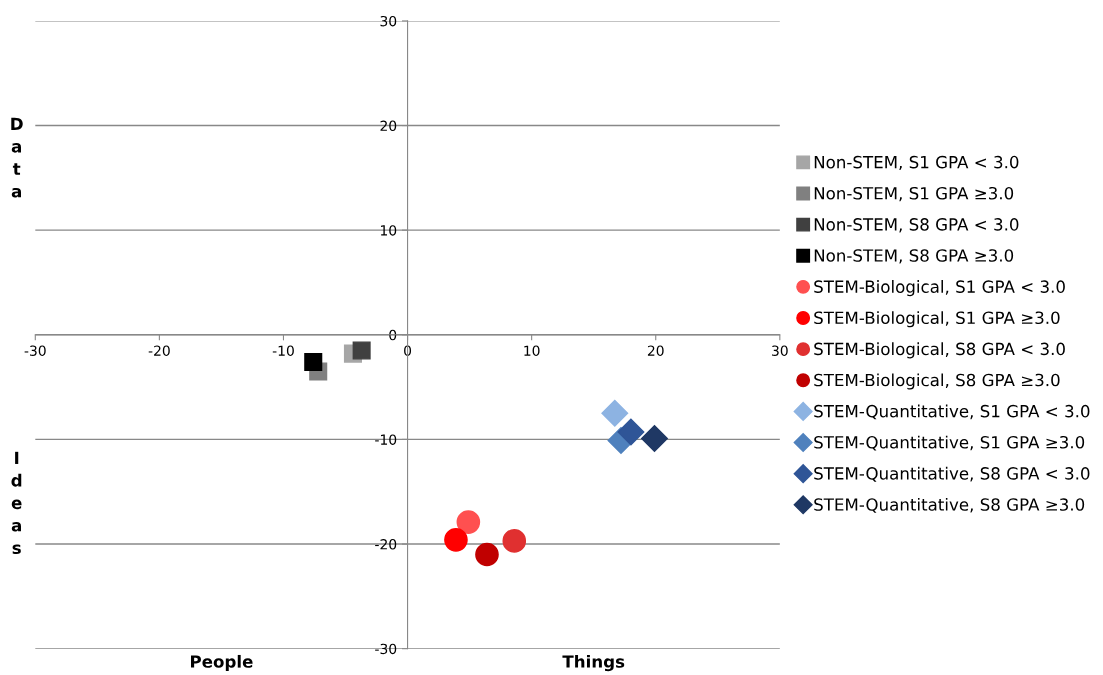 This screenshot has height=675, width=1103. What do you see at coordinates (388, 21) in the screenshot?
I see `y-tick-label: 30` at bounding box center [388, 21].